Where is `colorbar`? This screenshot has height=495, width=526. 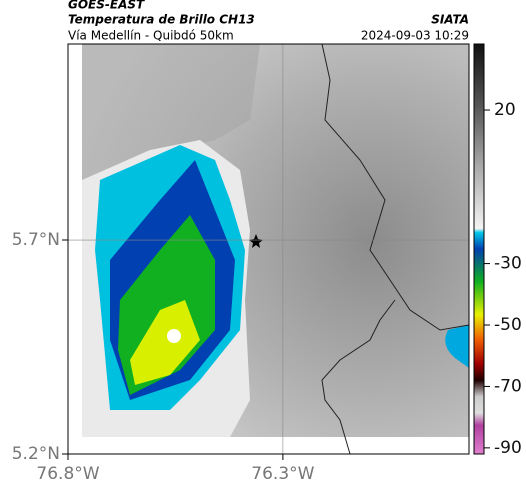
colorbar is located at coordinates (479, 249).